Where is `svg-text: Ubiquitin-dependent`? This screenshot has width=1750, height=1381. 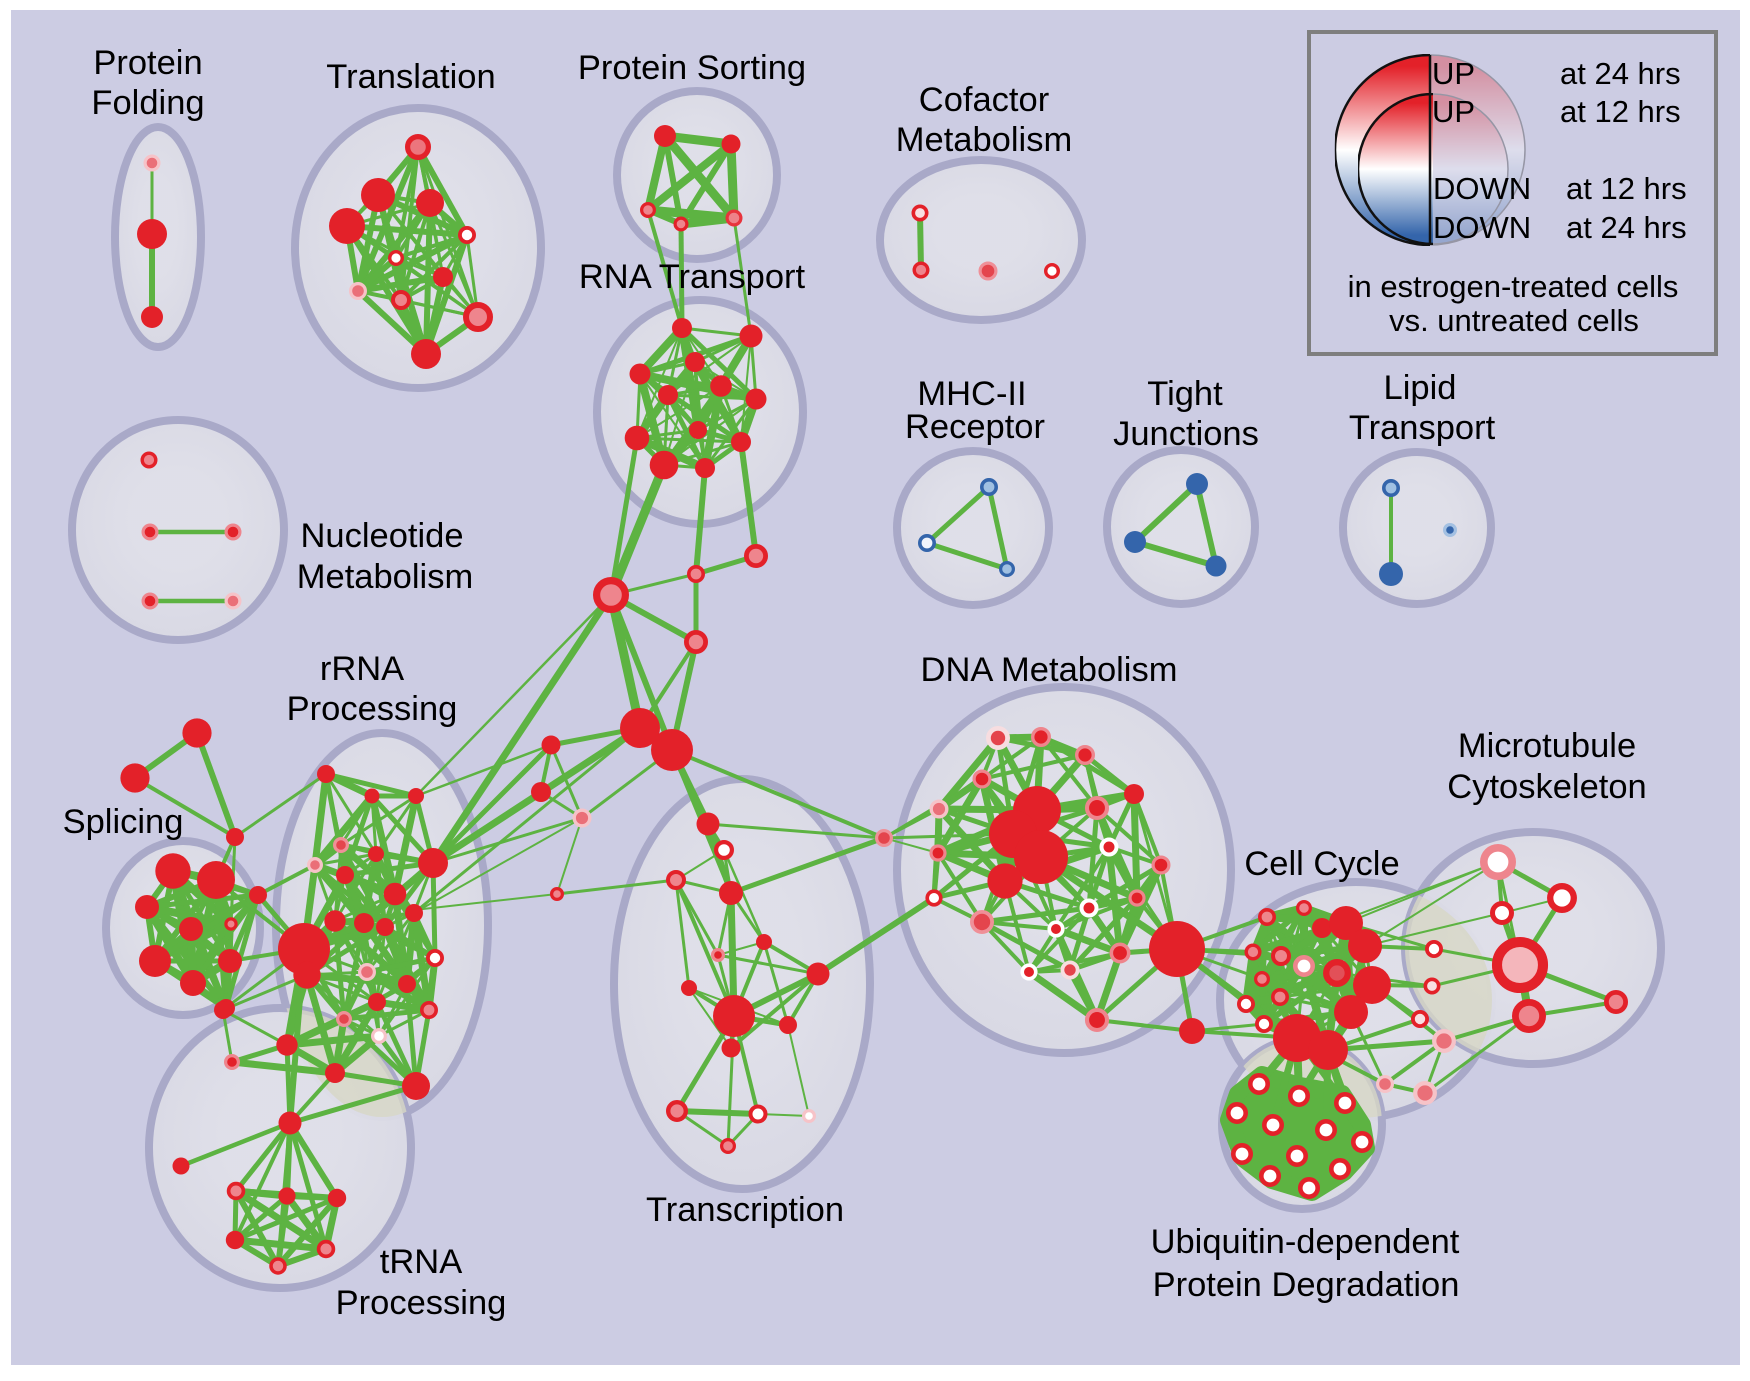 svg-text: Ubiquitin-dependent is located at coordinates (1305, 1242).